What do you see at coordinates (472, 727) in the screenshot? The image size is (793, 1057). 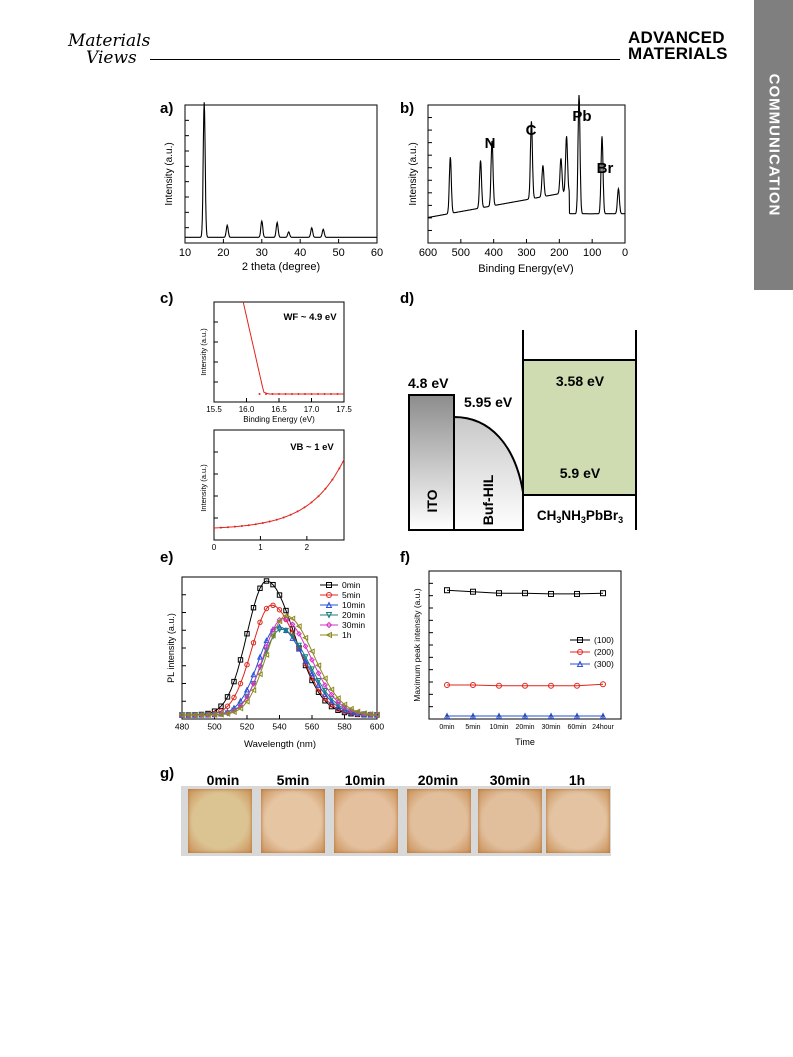 I see `x-tick-label: 5min` at bounding box center [472, 727].